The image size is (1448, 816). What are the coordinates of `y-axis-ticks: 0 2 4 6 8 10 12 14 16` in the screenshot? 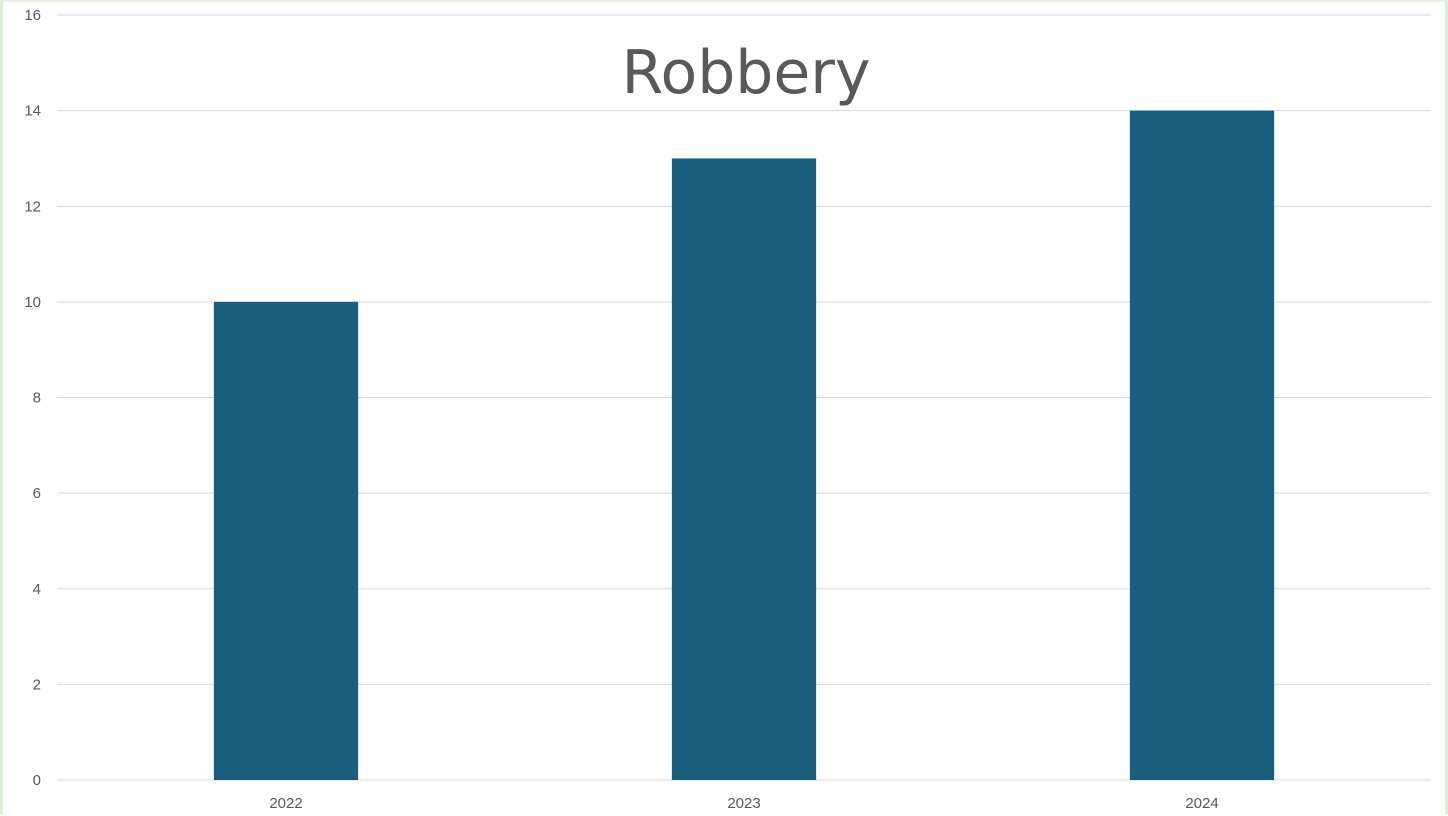 It's located at (32, 398).